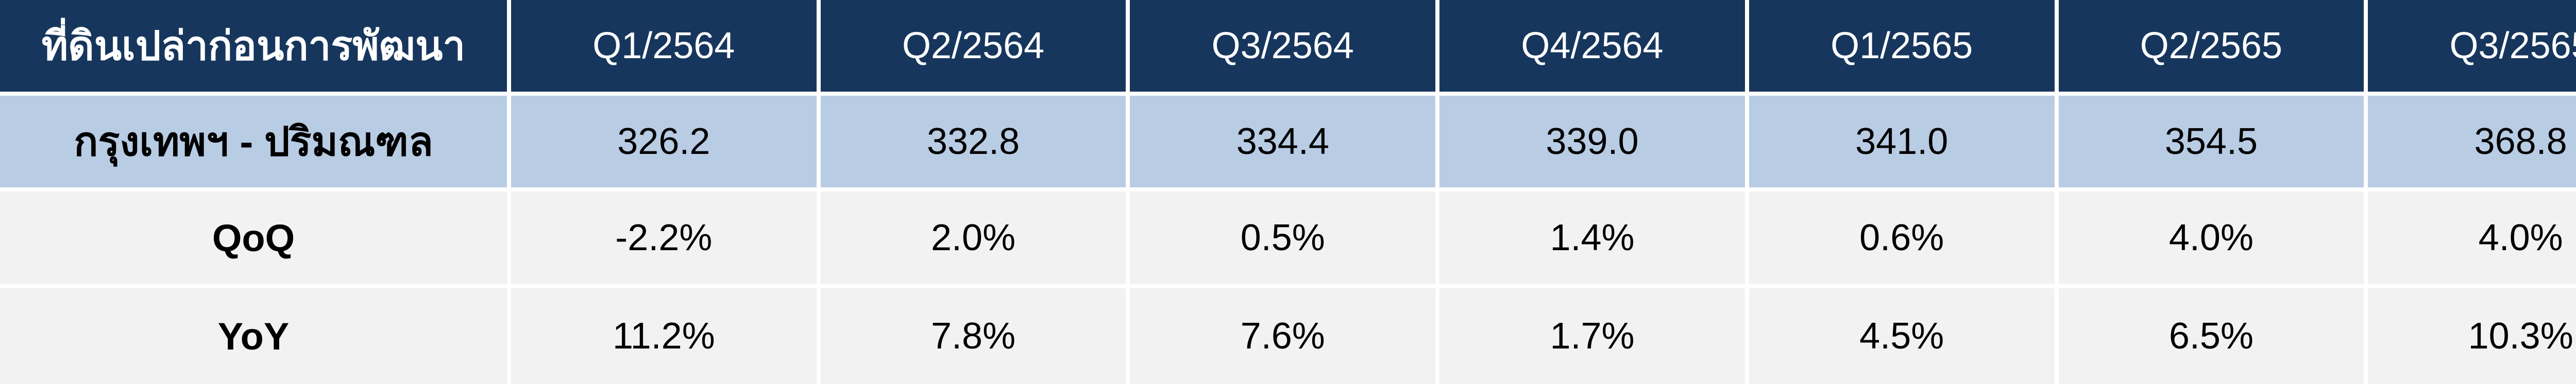 This screenshot has height=384, width=2576. What do you see at coordinates (253, 46) in the screenshot?
I see `corner-header: ที่ดินเปล่าก่อนการพัฒนา` at bounding box center [253, 46].